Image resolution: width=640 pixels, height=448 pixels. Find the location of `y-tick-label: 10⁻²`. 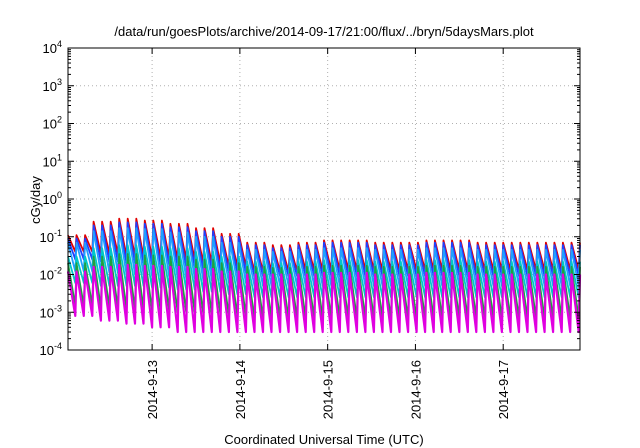

y-tick-label: 10⁻² is located at coordinates (51, 274).